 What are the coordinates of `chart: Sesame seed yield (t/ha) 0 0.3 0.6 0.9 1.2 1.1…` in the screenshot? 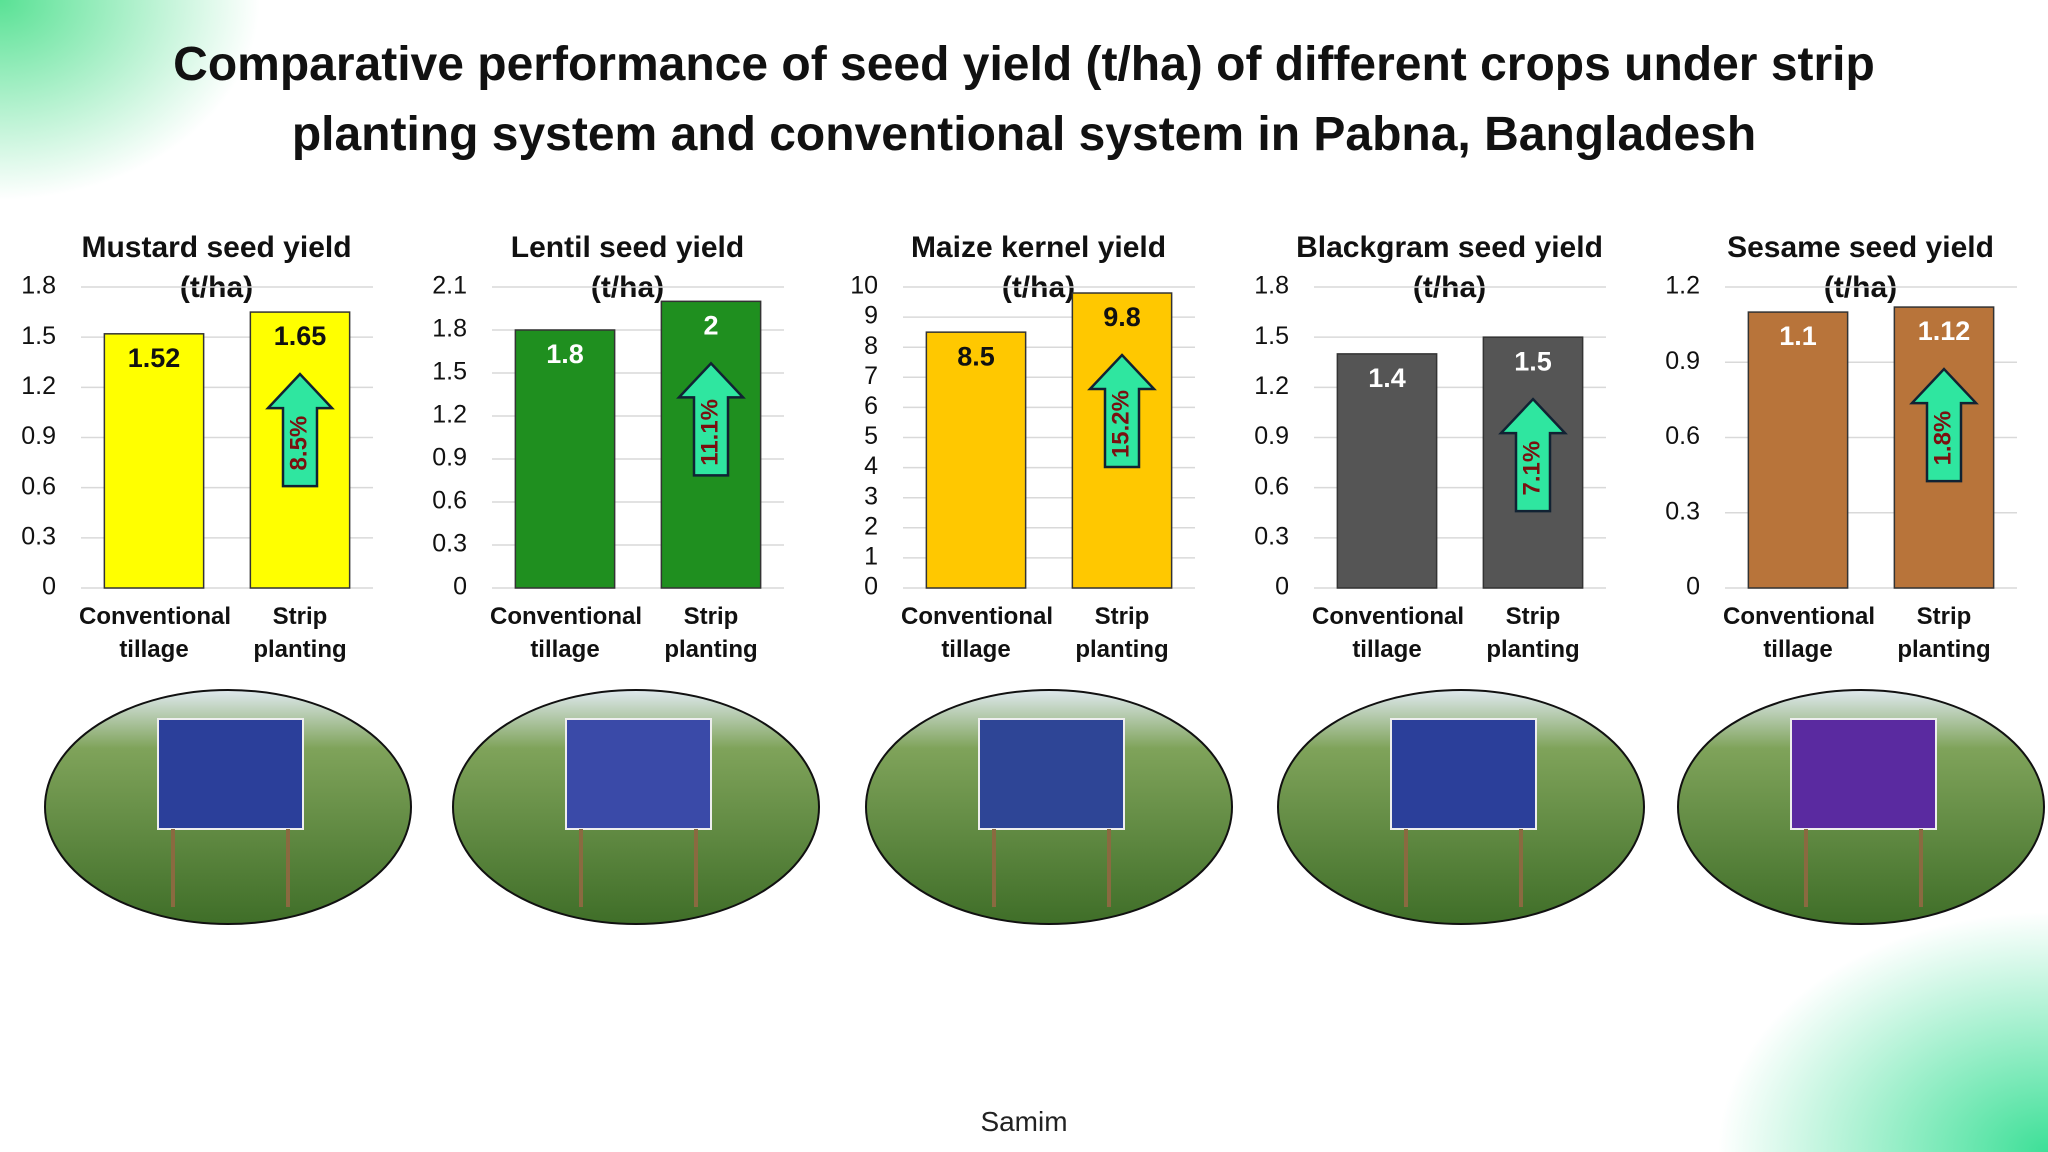 It's located at (1846, 453).